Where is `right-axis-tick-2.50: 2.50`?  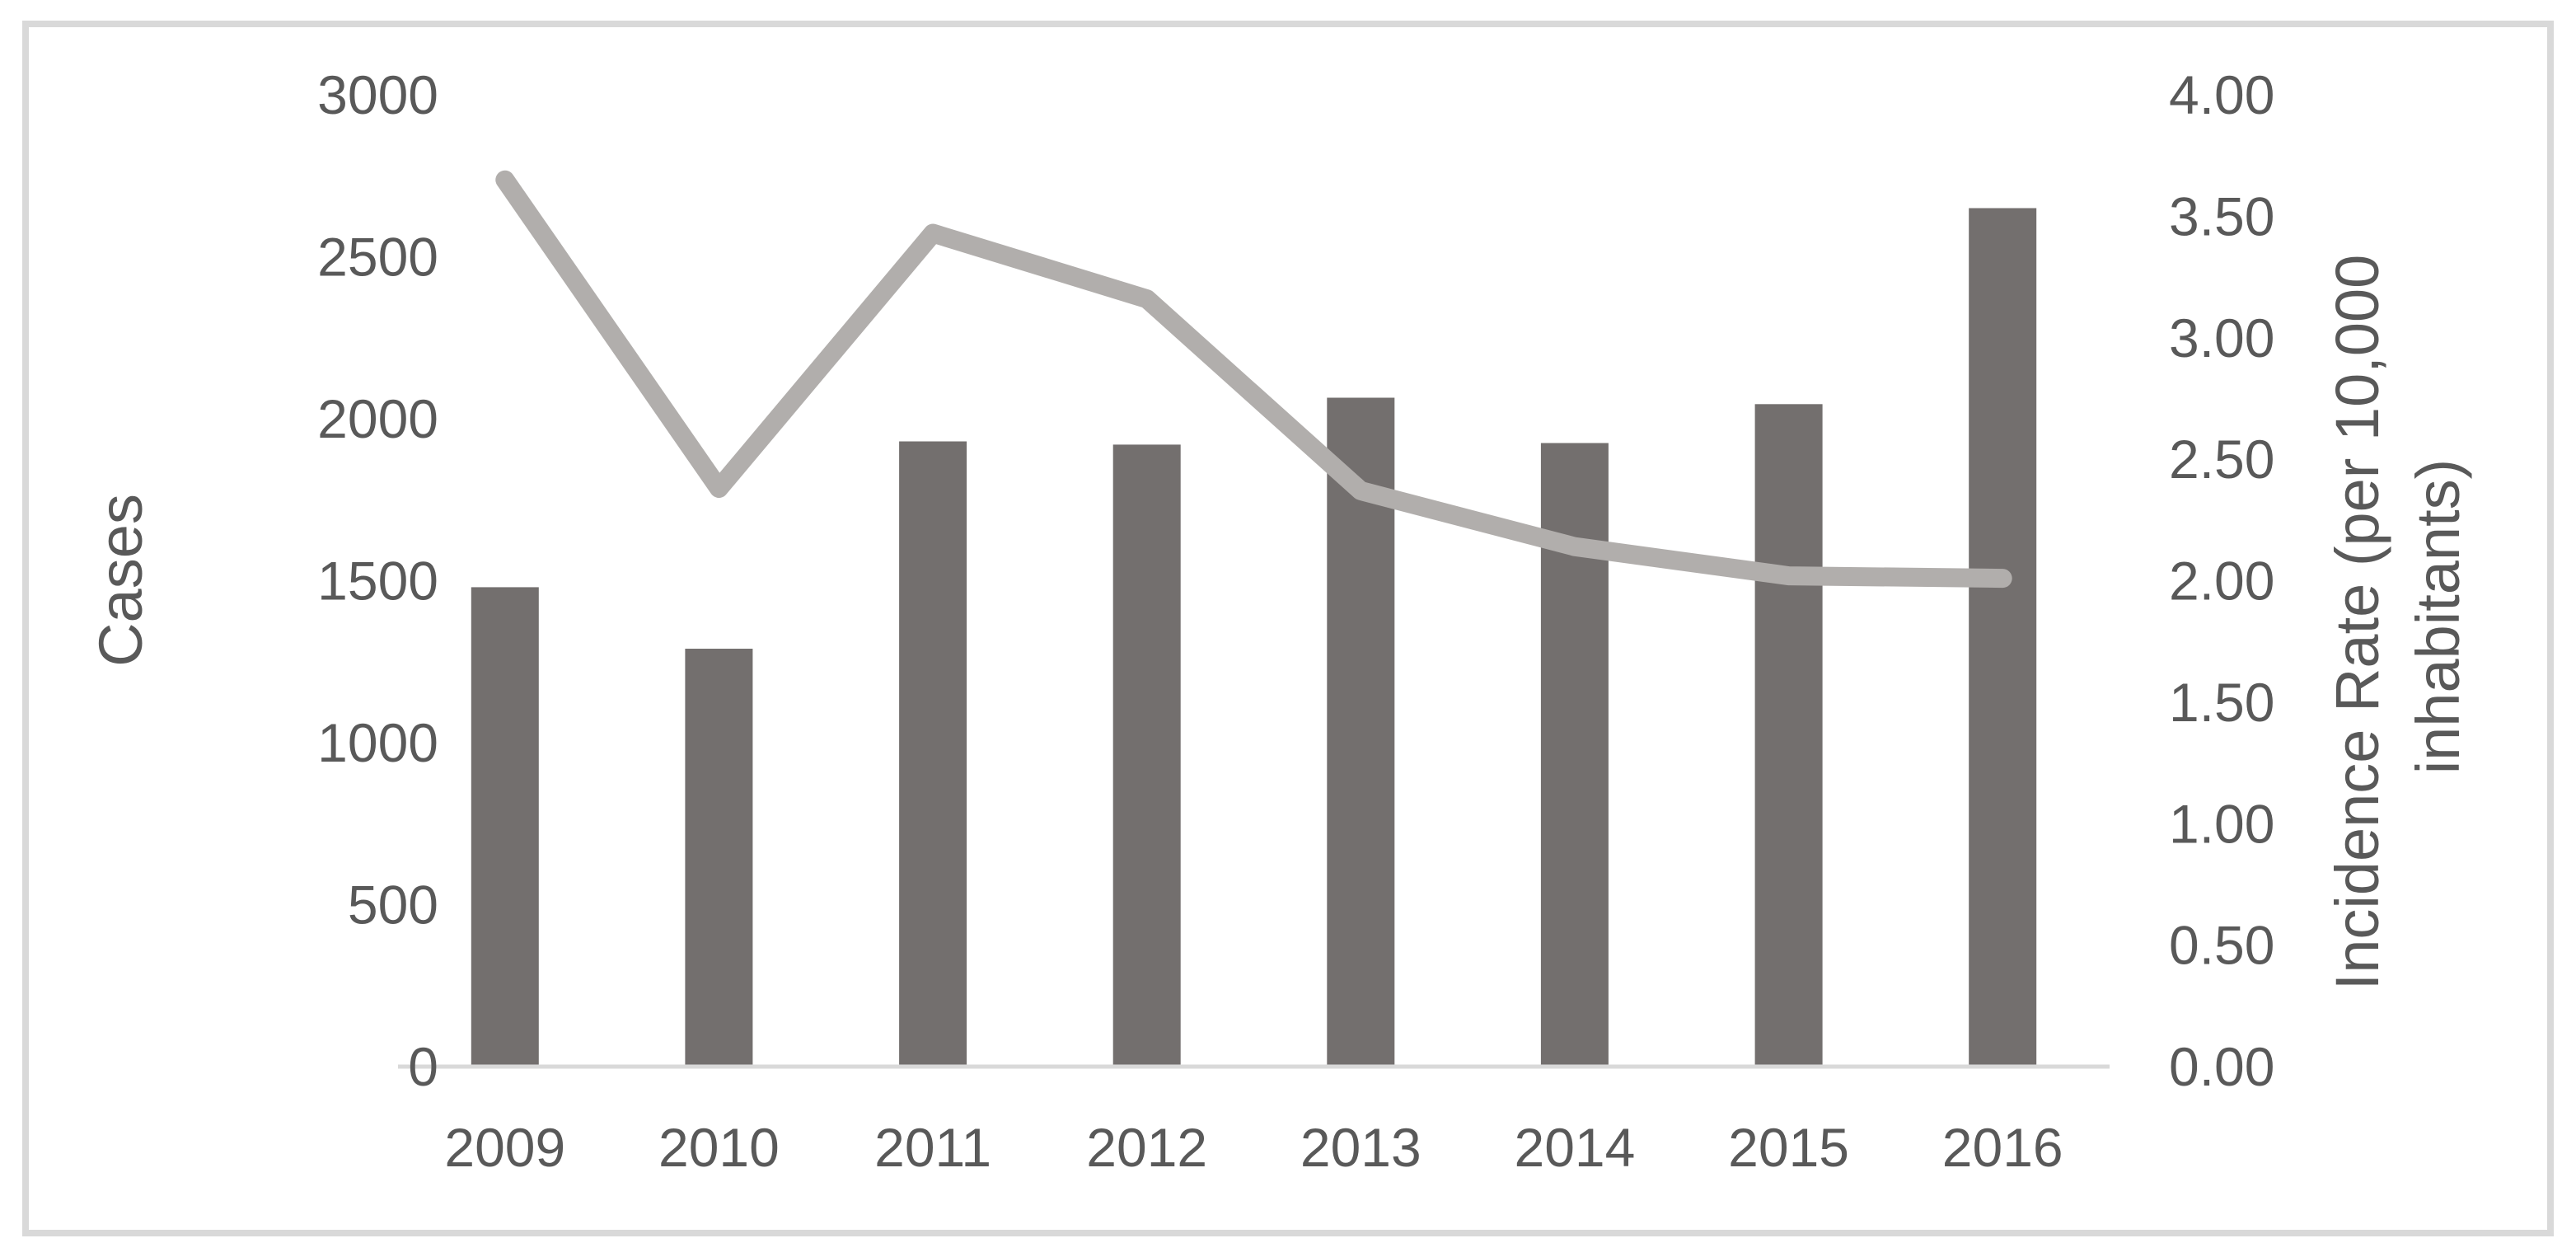 right-axis-tick-2.50: 2.50 is located at coordinates (2221, 459).